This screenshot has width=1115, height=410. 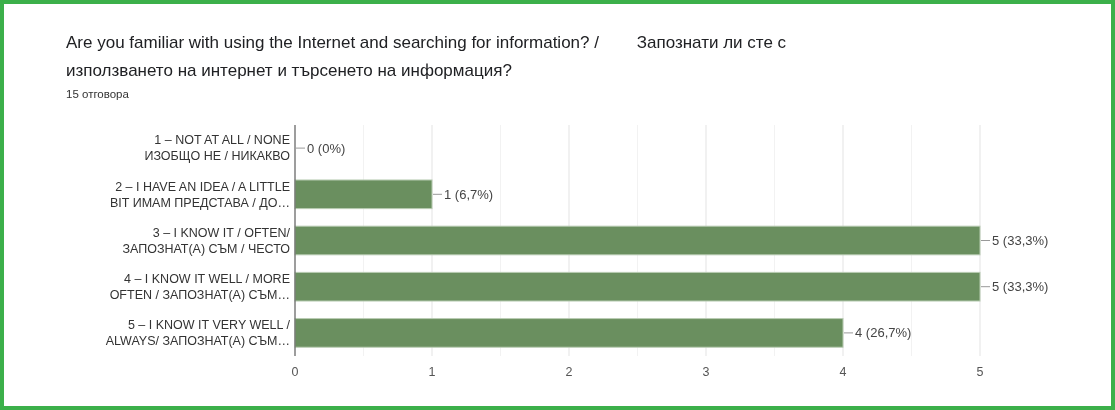 What do you see at coordinates (326, 148) in the screenshot?
I see `data-label: 0 (0%)` at bounding box center [326, 148].